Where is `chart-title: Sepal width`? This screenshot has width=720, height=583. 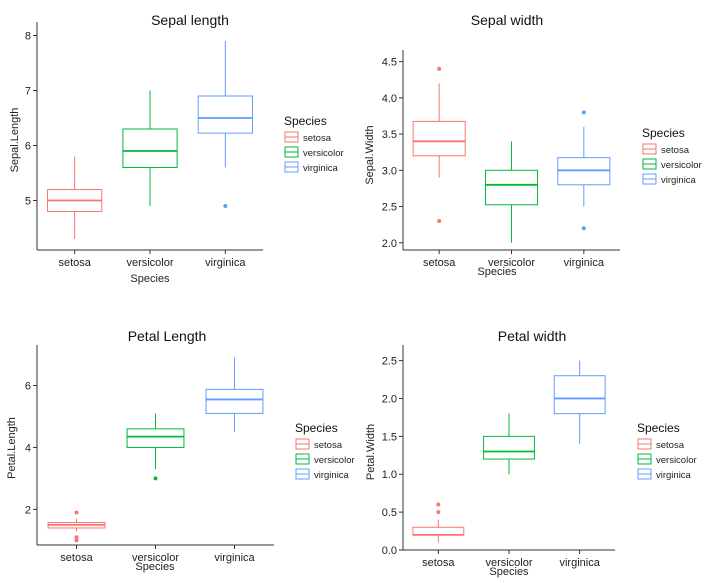
chart-title: Sepal width is located at coordinates (507, 20).